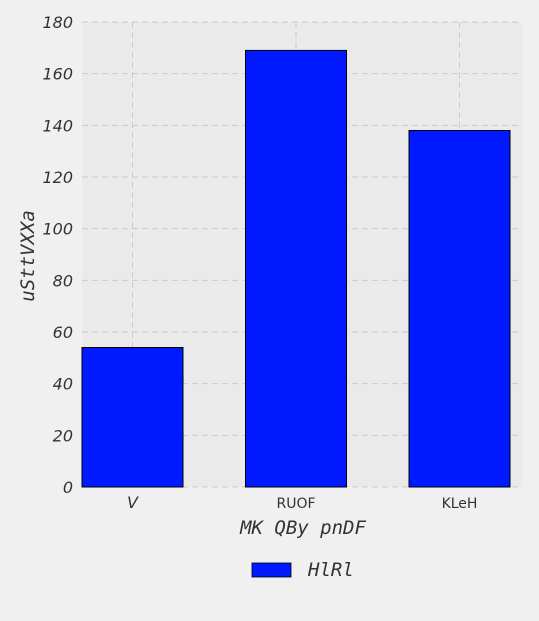 This screenshot has width=539, height=621. Describe the element at coordinates (459, 309) in the screenshot. I see `bar-kleh` at that location.